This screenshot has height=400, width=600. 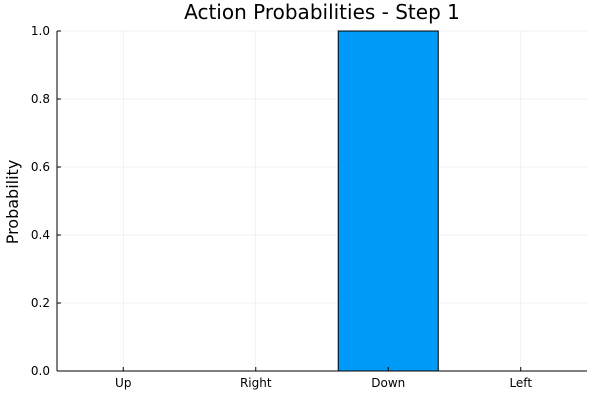 I want to click on y-tick-label: 0.2, so click(x=40, y=303).